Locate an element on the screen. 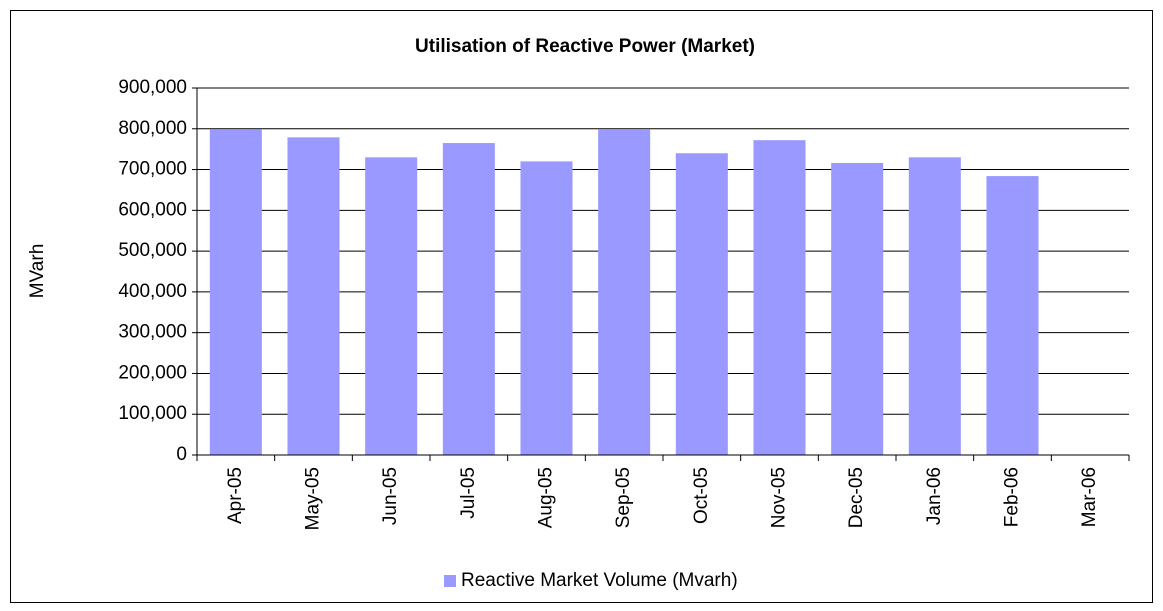 The width and height of the screenshot is (1163, 611). x-tick-label: May-05 is located at coordinates (313, 498).